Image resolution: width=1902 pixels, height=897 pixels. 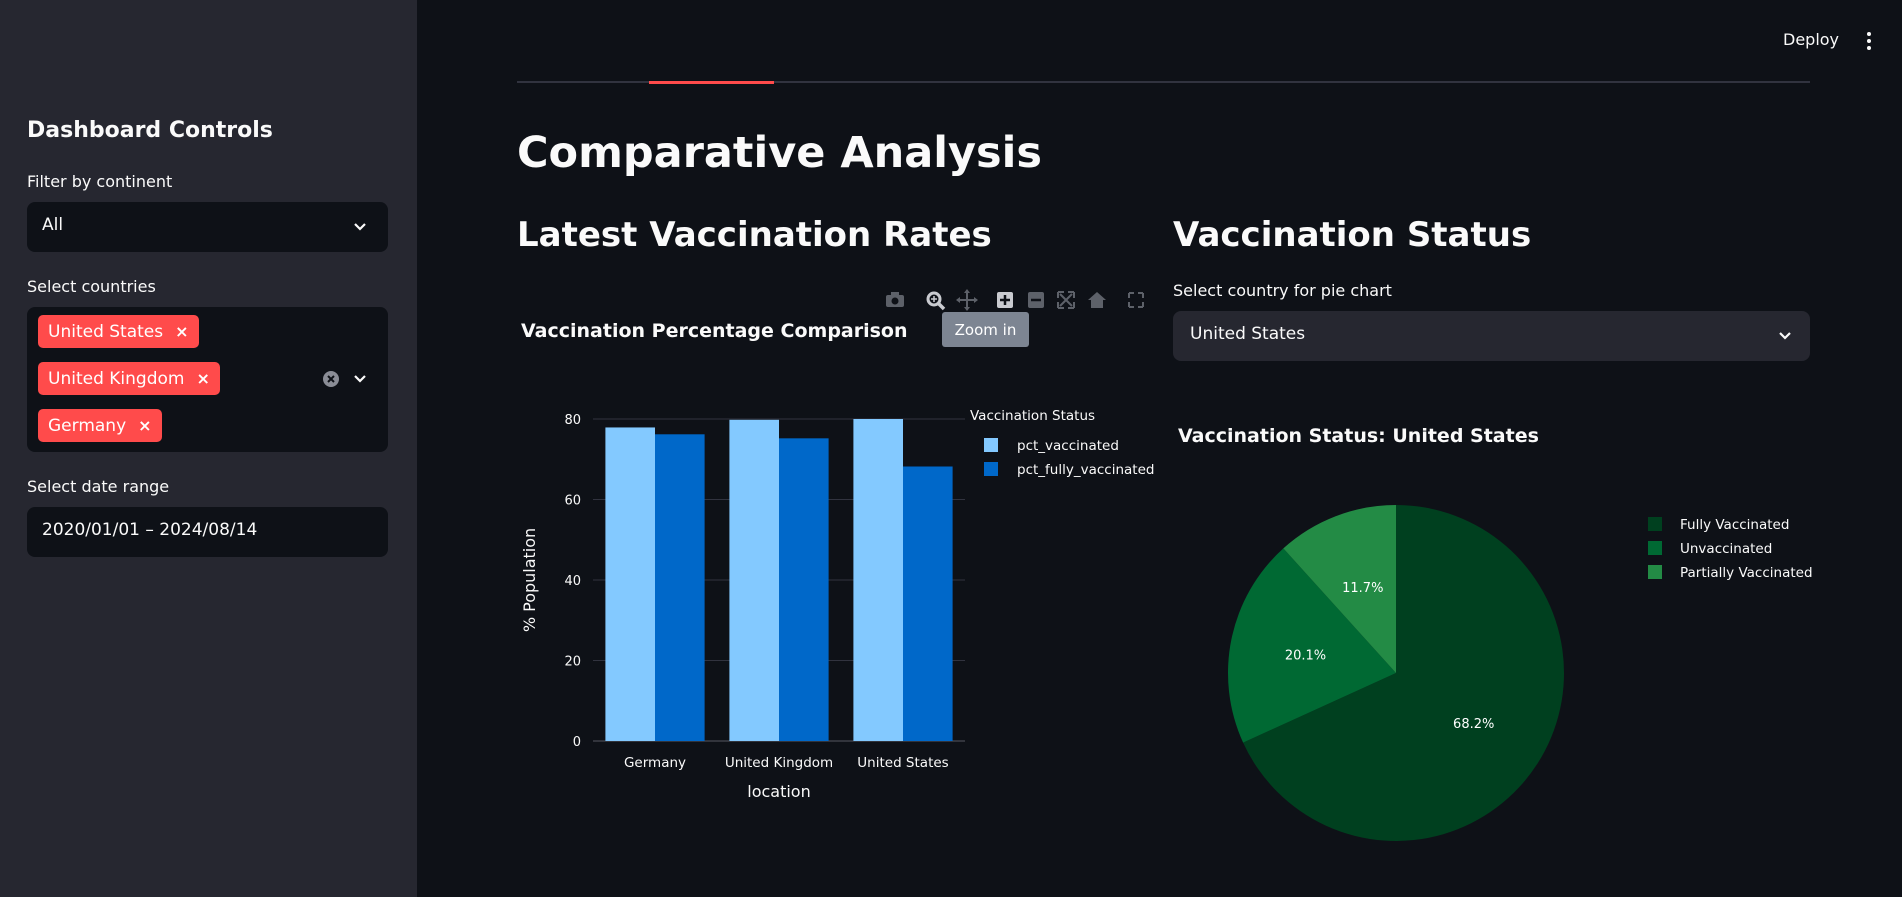 I want to click on sidebar-title: Dashboard Controls, so click(x=150, y=130).